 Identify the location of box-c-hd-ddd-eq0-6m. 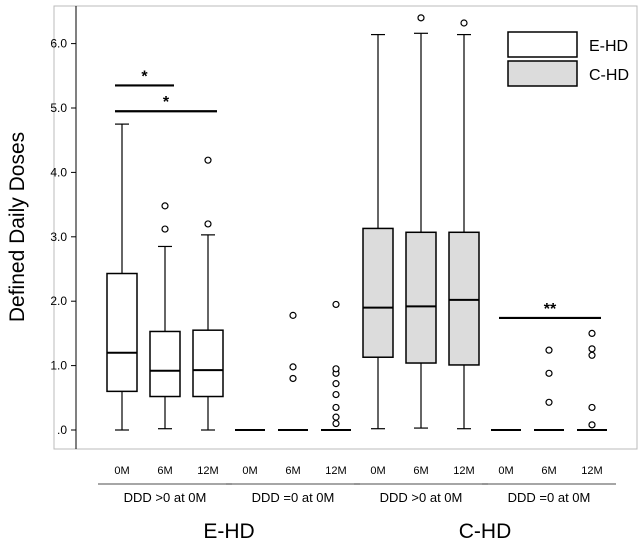
(549, 388).